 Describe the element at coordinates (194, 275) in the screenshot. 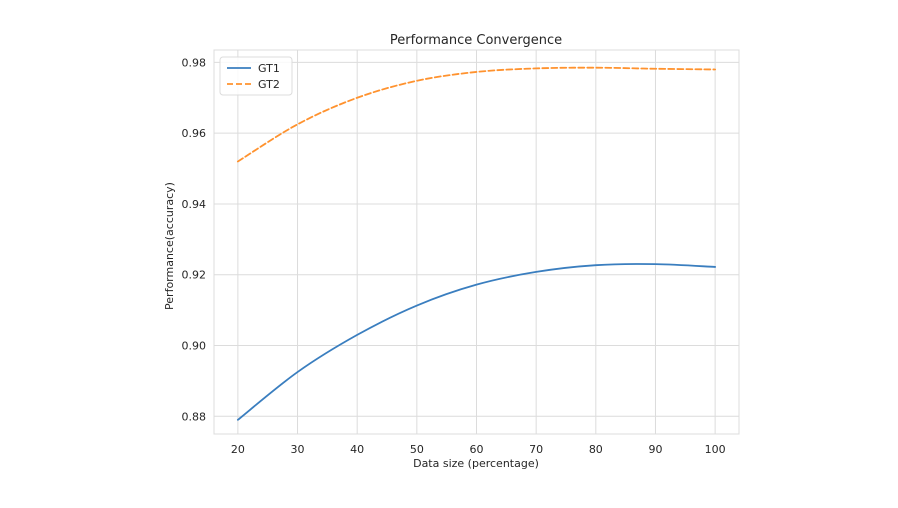

I see `y-tick-label: 0.92` at that location.